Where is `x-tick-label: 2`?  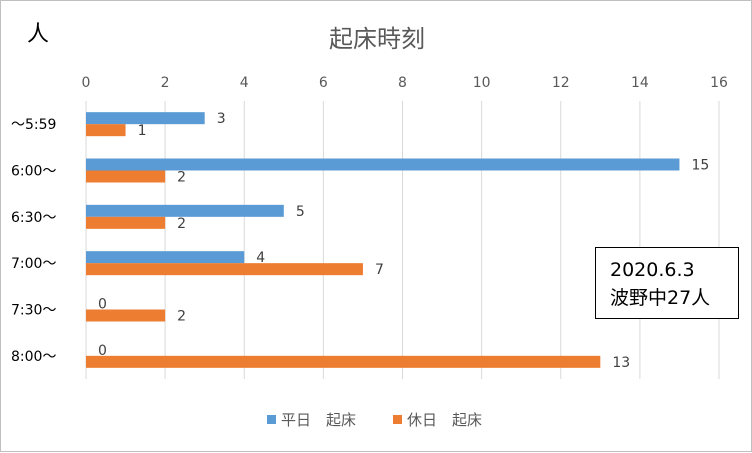
x-tick-label: 2 is located at coordinates (165, 83).